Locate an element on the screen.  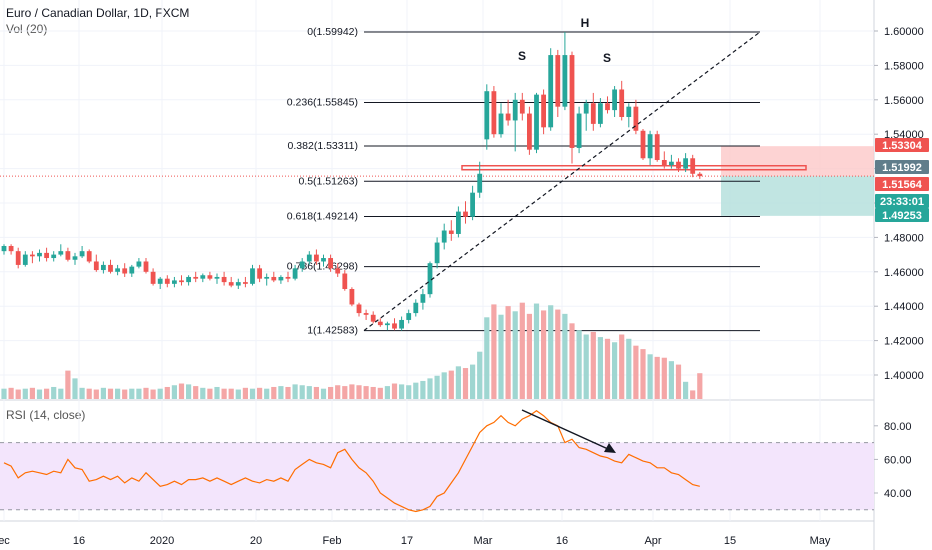
price-tag-box is located at coordinates (902, 201).